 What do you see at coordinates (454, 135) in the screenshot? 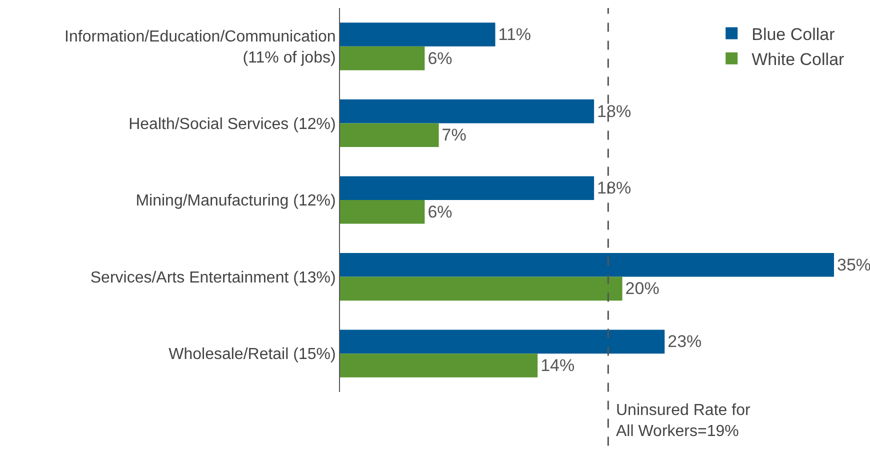
I see `data-label: 7%` at bounding box center [454, 135].